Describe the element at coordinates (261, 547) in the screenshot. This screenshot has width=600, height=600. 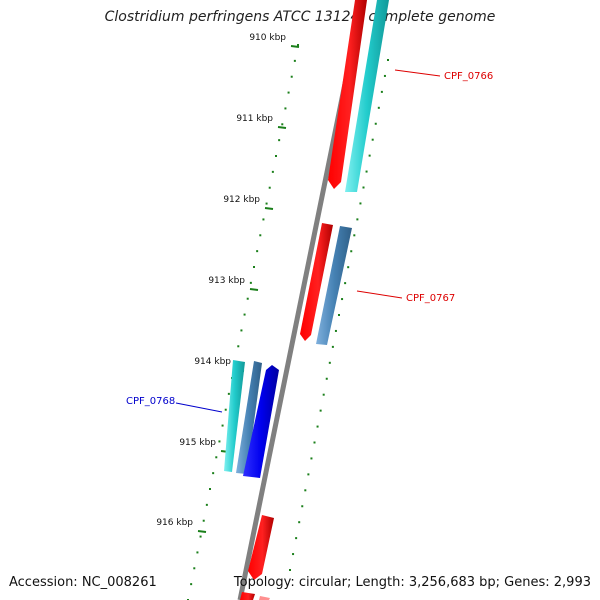
I see `gene-red-lower` at that location.